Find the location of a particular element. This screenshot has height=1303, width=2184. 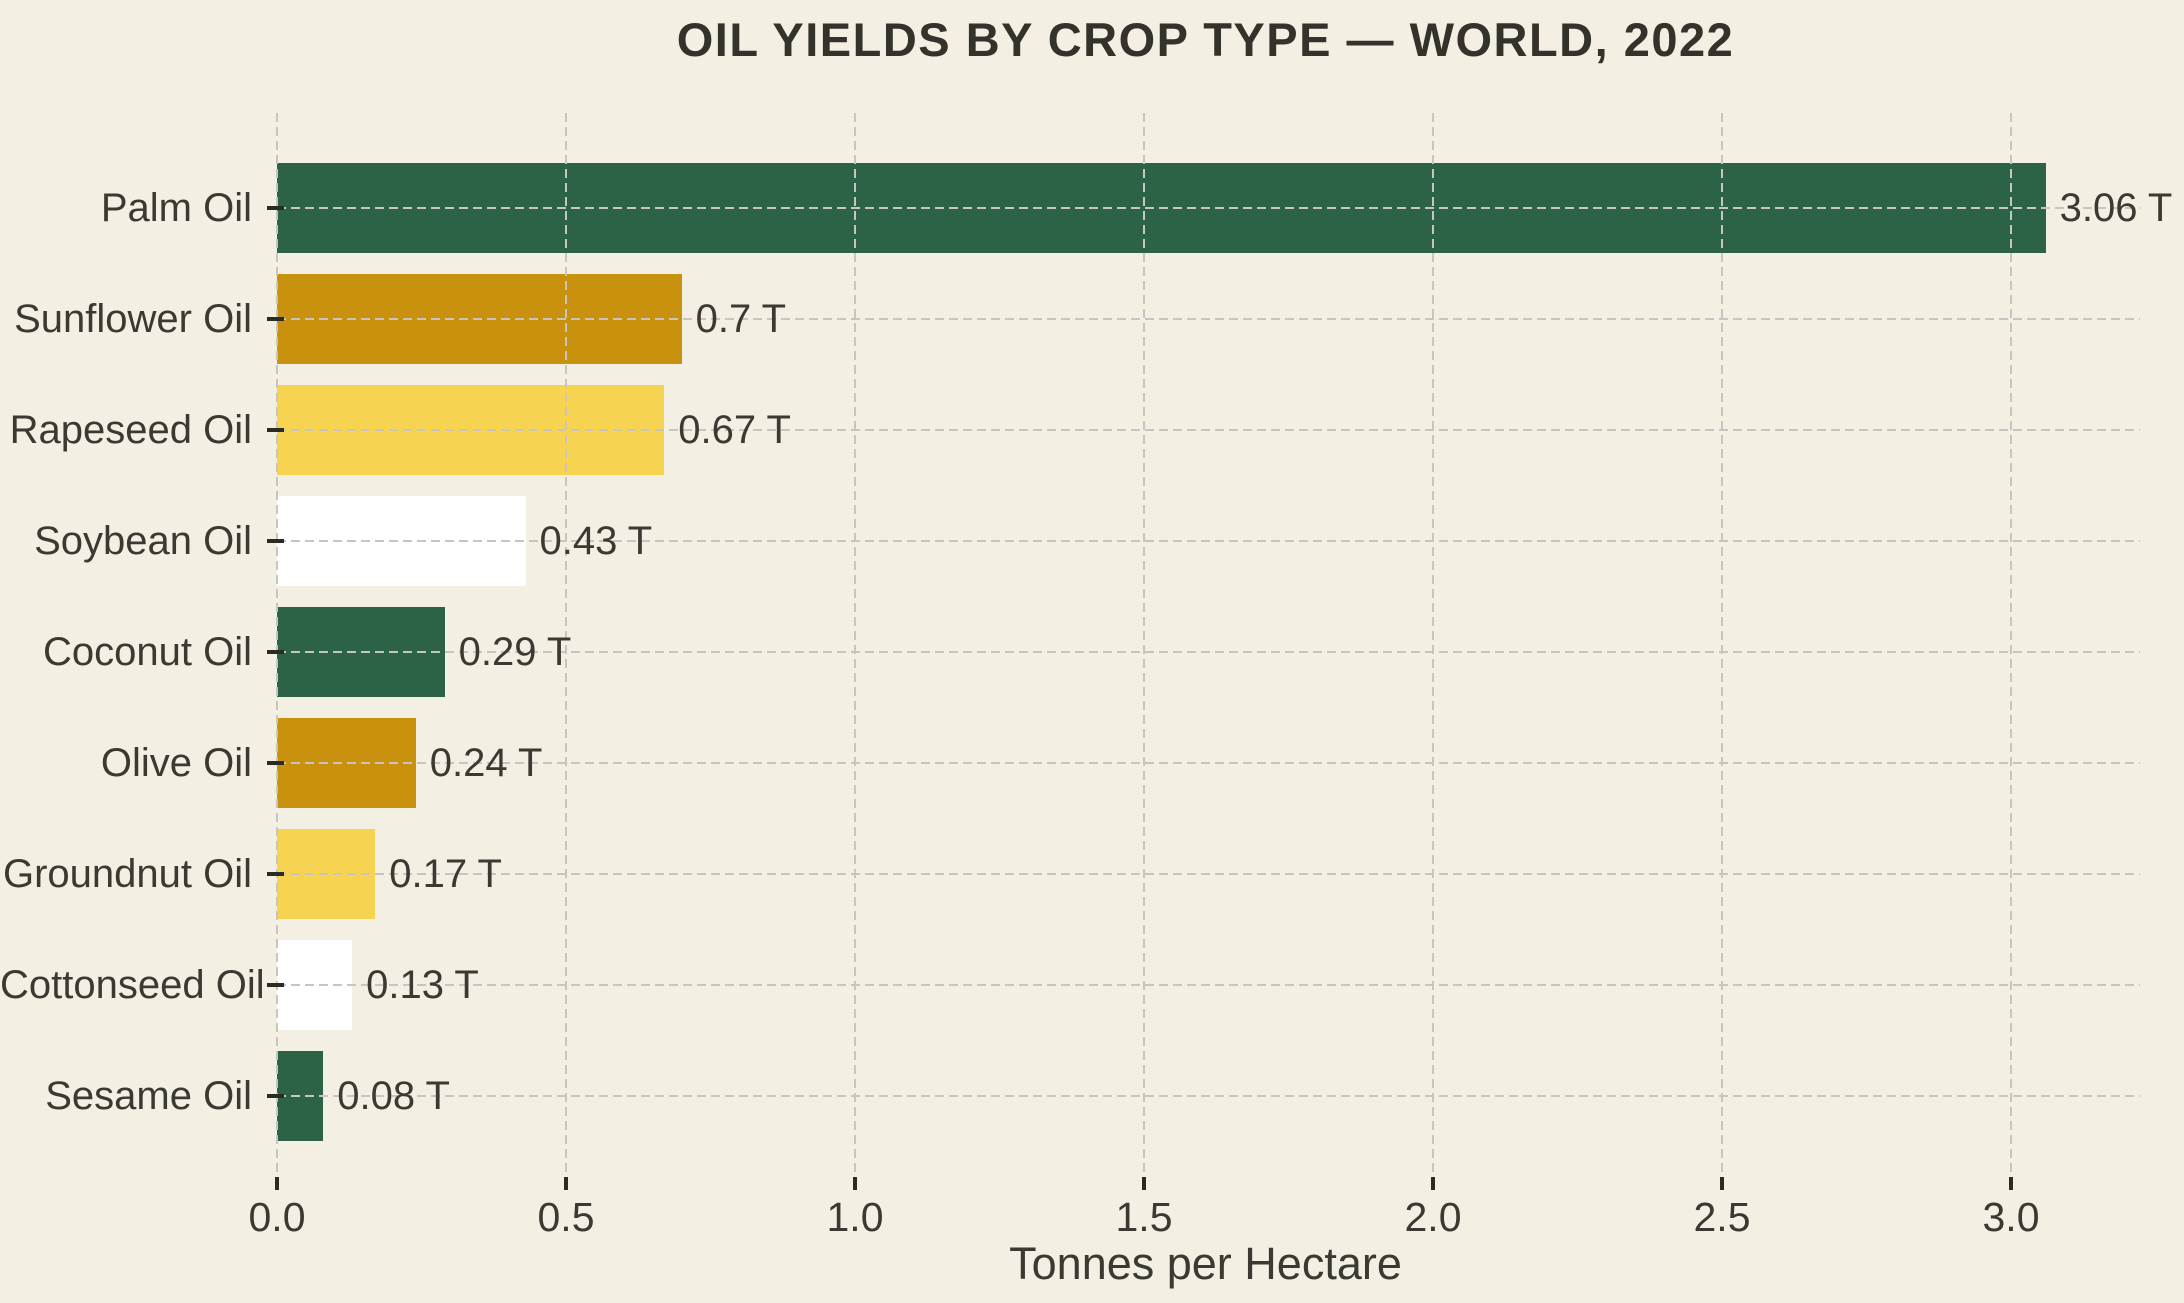

x-tick-label: 1.5 is located at coordinates (1144, 1217).